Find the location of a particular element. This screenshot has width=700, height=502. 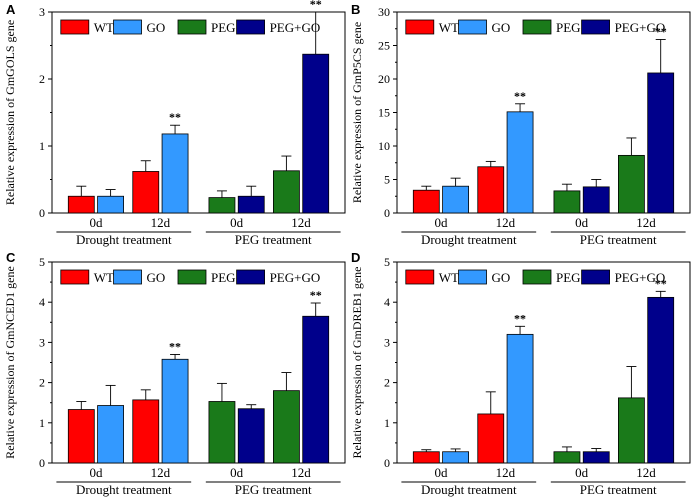

y-axis-label: Relative expression of GmP5CS gene is located at coordinates (357, 112).